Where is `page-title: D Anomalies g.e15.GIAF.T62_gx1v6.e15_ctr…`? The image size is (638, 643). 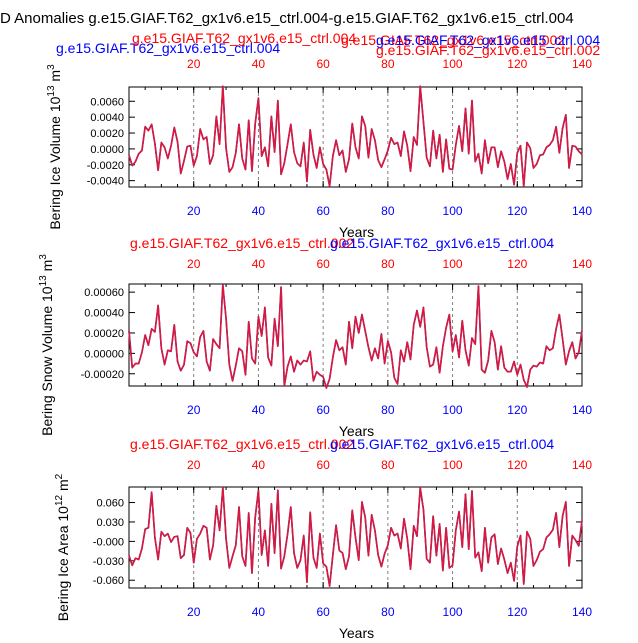
page-title: D Anomalies g.e15.GIAF.T62_gx1v6.e15_ctr… is located at coordinates (287, 18).